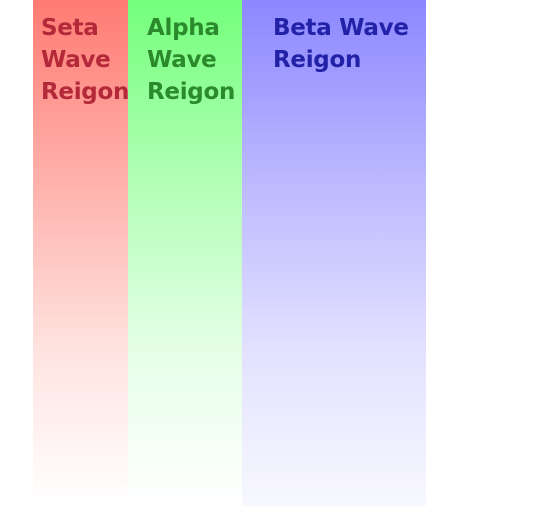 This screenshot has height=506, width=540. I want to click on beta-wave-region-label: Beta Wave Reigon, so click(341, 44).